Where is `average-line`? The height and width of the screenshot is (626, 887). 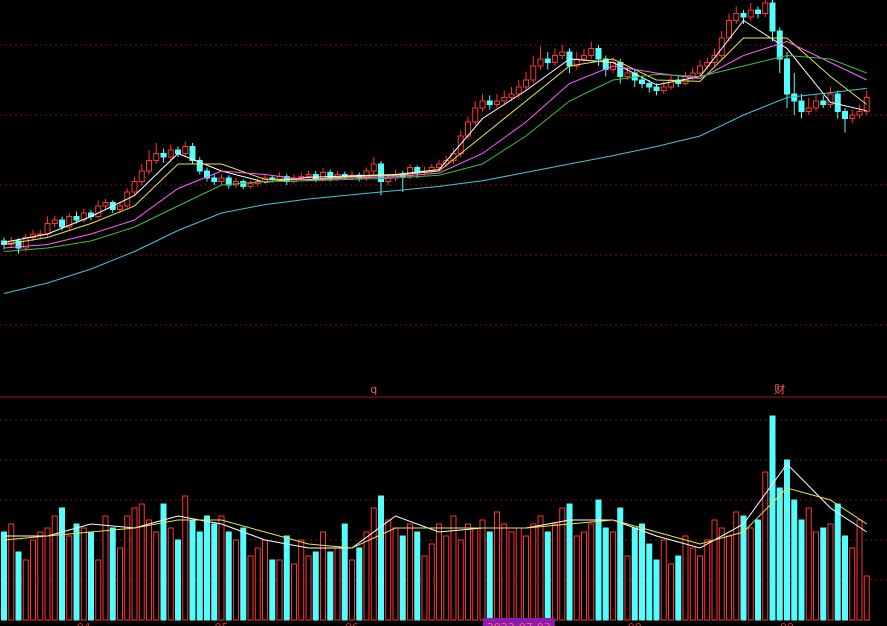
average-line is located at coordinates (436, 506).